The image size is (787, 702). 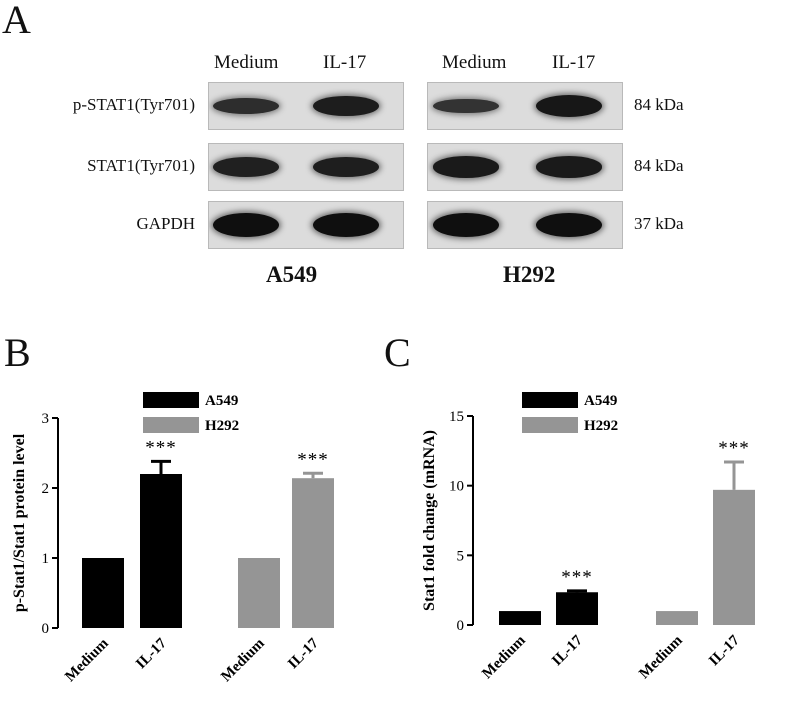 What do you see at coordinates (461, 556) in the screenshot?
I see `y-tick-label: 5` at bounding box center [461, 556].